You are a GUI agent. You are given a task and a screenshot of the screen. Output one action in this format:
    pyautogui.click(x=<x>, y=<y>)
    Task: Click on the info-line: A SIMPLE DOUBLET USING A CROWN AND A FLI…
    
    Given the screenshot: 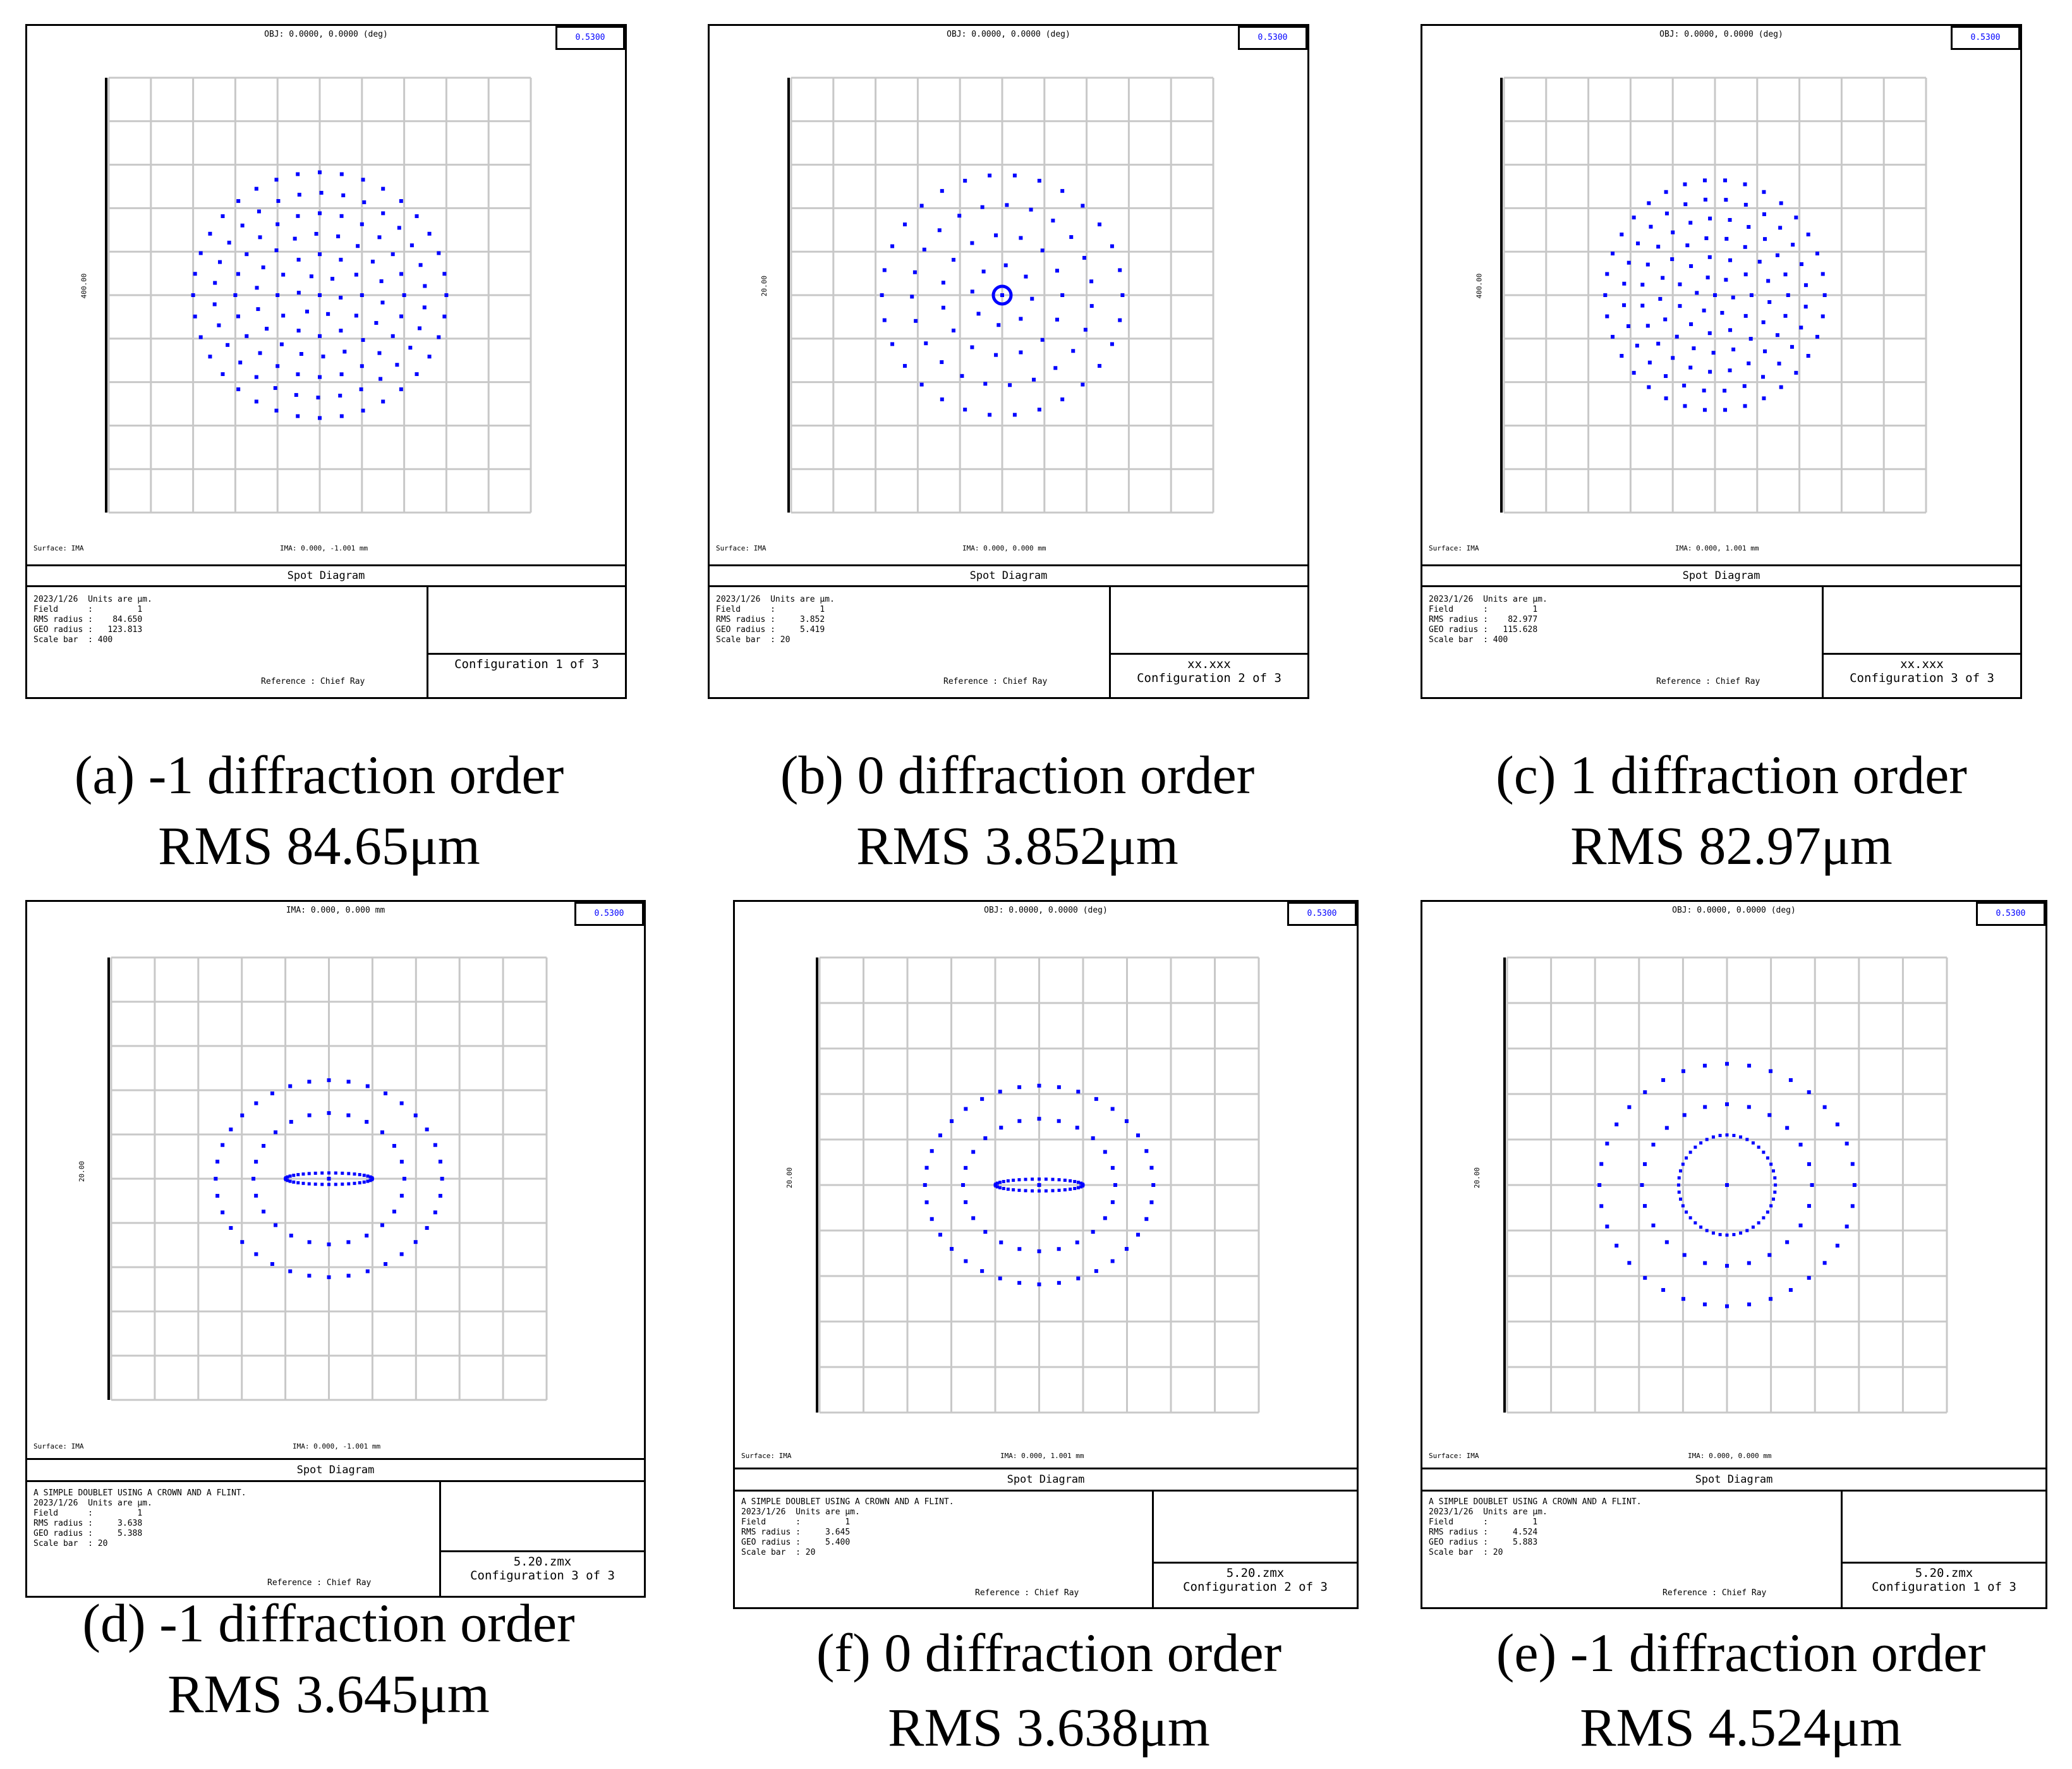 What is the action you would take?
    pyautogui.click(x=1535, y=1502)
    